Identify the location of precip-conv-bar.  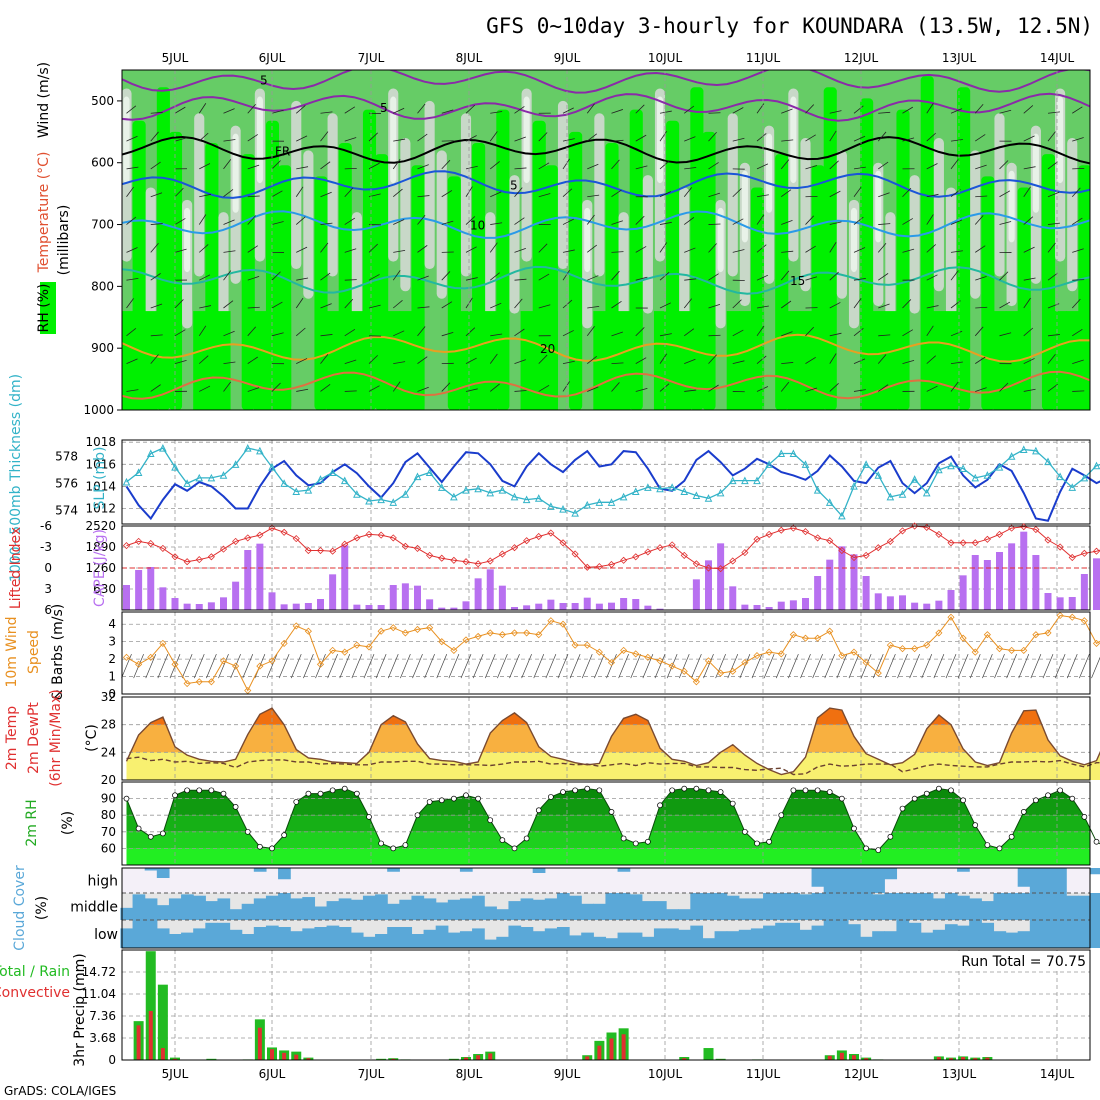
(623, 1047).